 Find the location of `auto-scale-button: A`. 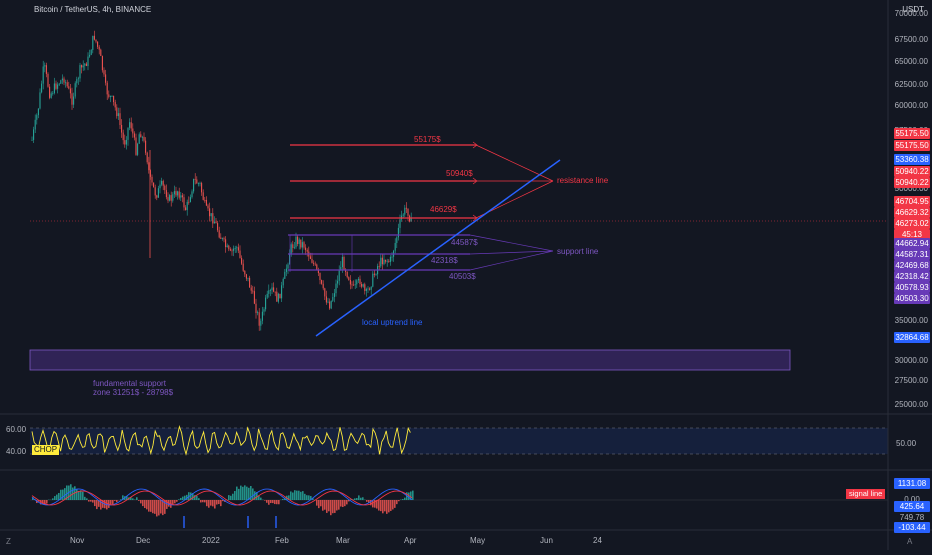

auto-scale-button: A is located at coordinates (909, 541).